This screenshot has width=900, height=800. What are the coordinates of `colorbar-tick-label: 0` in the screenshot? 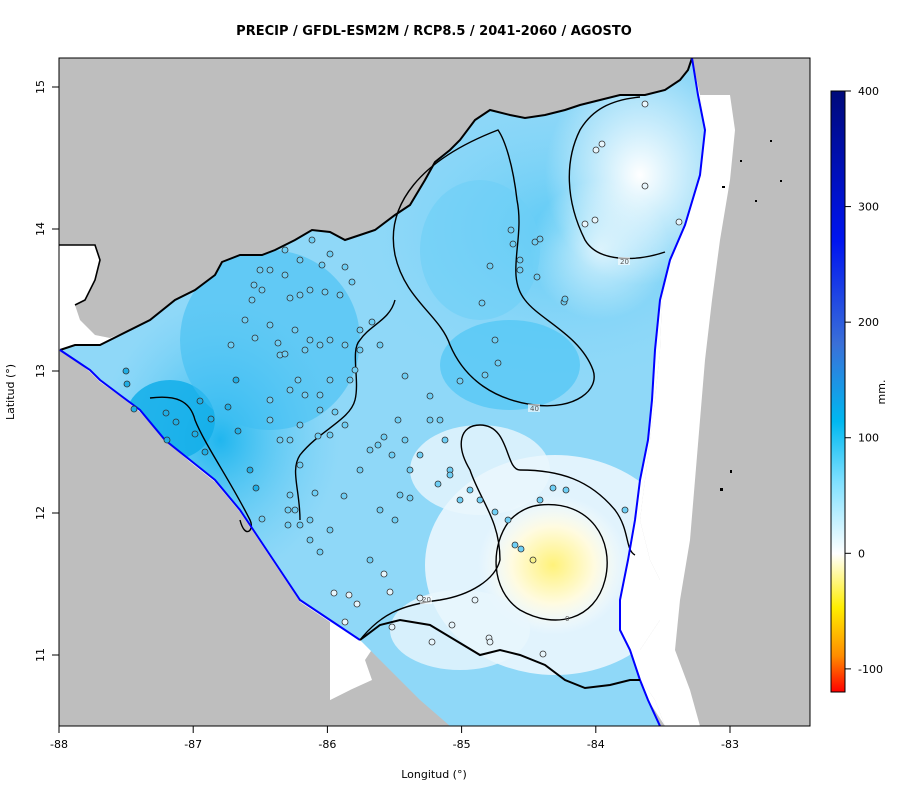 It's located at (861, 553).